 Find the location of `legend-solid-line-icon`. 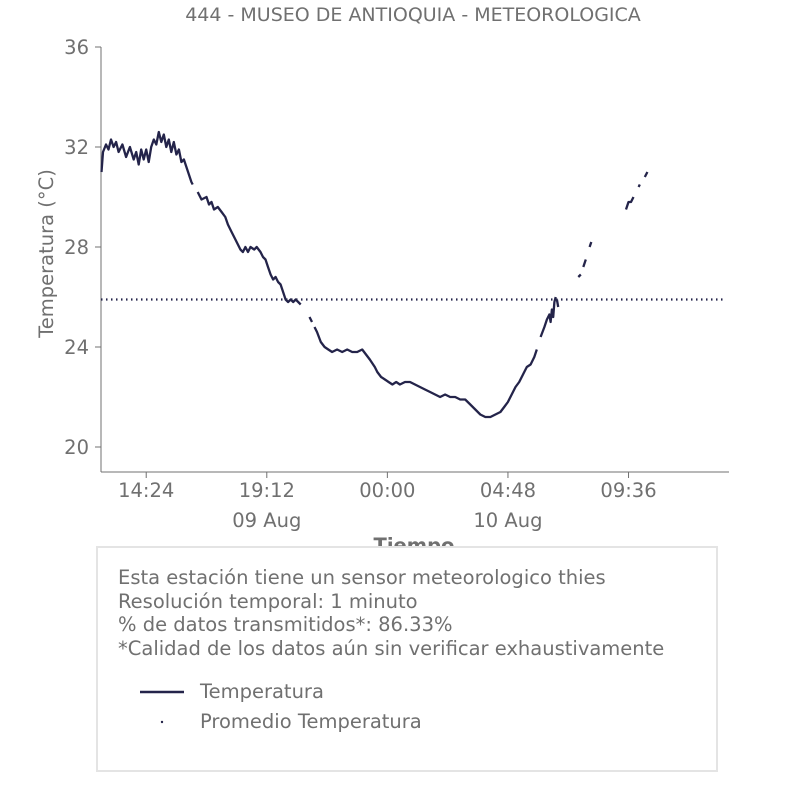

legend-solid-line-icon is located at coordinates (162, 692).